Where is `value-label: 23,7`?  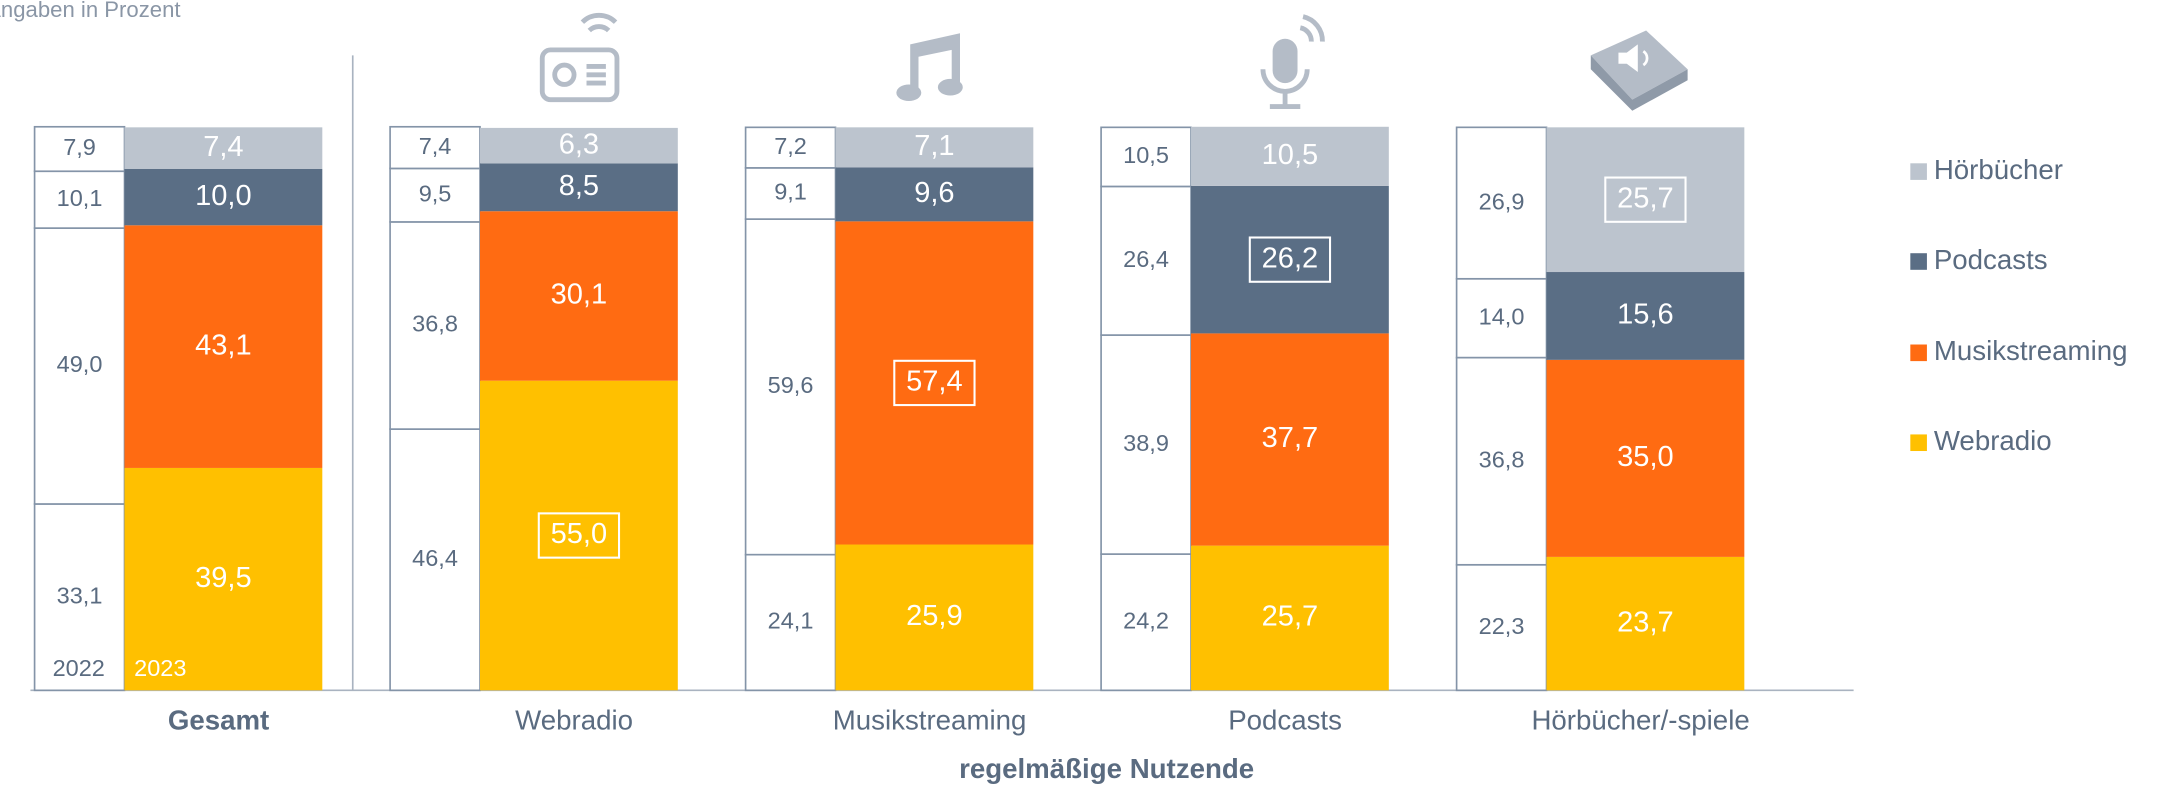 value-label: 23,7 is located at coordinates (1645, 622).